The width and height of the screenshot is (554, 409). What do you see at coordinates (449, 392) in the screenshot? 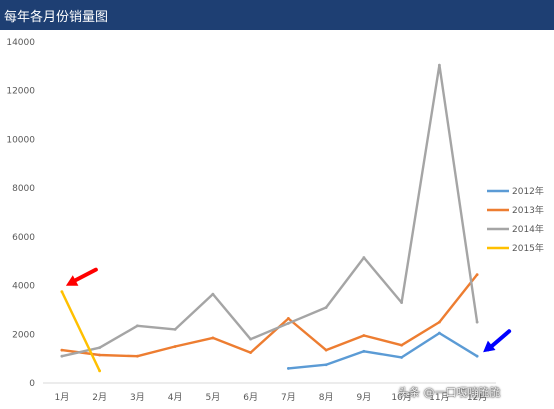
I see `watermark: 头条 @一口嘎嘣脆脆` at bounding box center [449, 392].